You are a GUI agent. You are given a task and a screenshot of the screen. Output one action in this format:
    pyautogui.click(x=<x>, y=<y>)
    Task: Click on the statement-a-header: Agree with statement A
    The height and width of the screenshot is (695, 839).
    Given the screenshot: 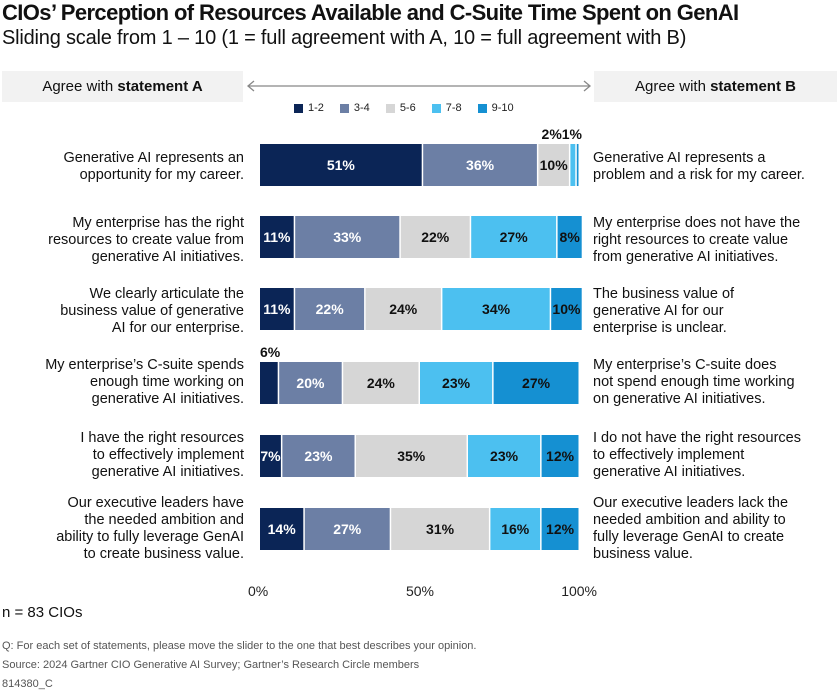 What is the action you would take?
    pyautogui.click(x=122, y=86)
    